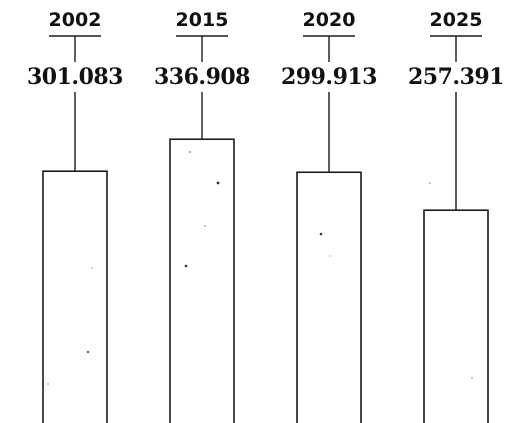  Describe the element at coordinates (75, 77) in the screenshot. I see `value-label-2002: 301.083` at that location.